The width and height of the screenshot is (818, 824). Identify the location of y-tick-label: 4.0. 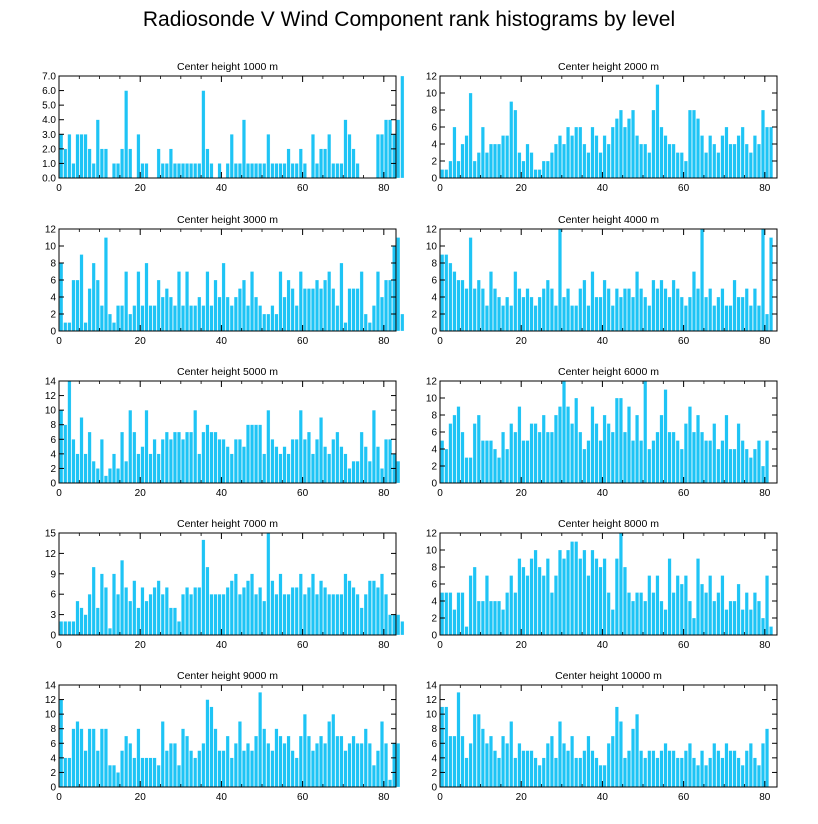
(49, 120).